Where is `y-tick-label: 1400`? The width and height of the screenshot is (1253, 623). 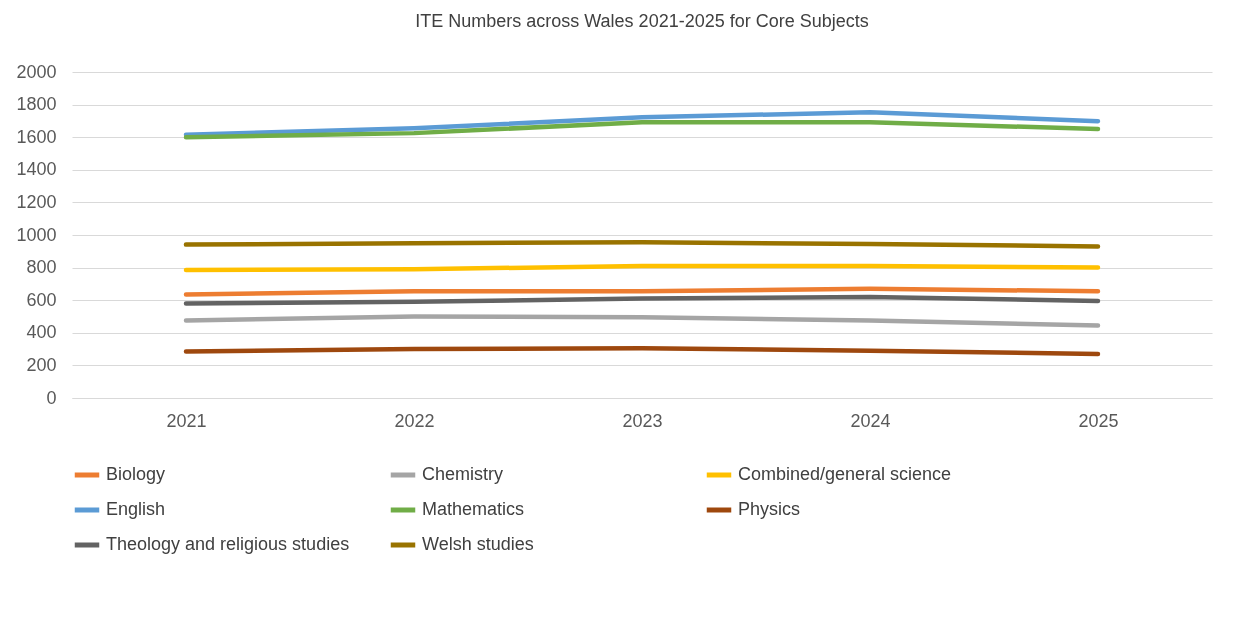
y-tick-label: 1400 is located at coordinates (36, 169).